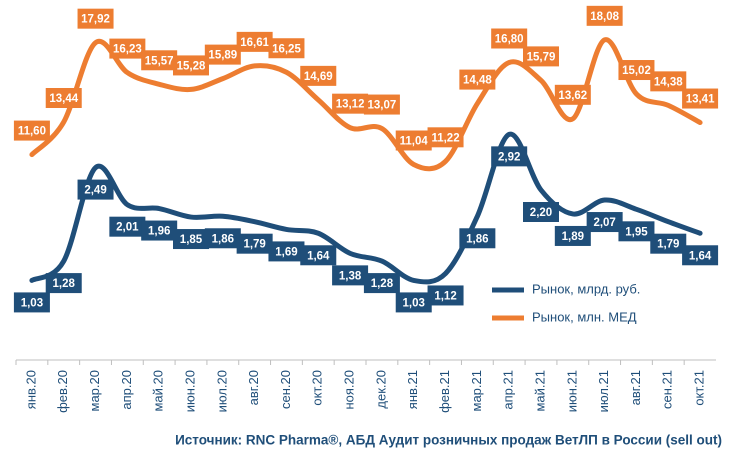  I want to click on x-tick-label: май.21, so click(539, 391).